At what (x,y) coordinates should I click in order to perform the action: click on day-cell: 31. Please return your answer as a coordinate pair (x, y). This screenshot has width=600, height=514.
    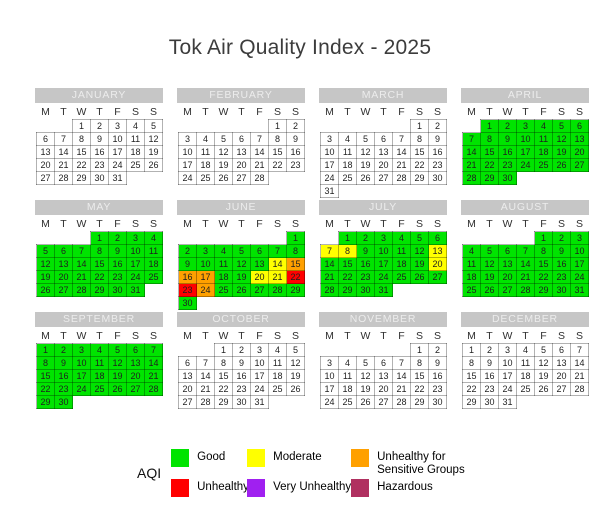
    Looking at the image, I should click on (117, 178).